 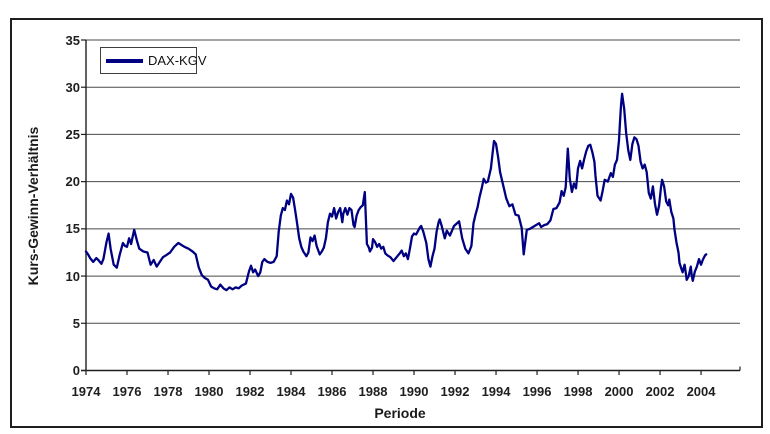 What do you see at coordinates (72, 134) in the screenshot?
I see `y-tick-label: 25` at bounding box center [72, 134].